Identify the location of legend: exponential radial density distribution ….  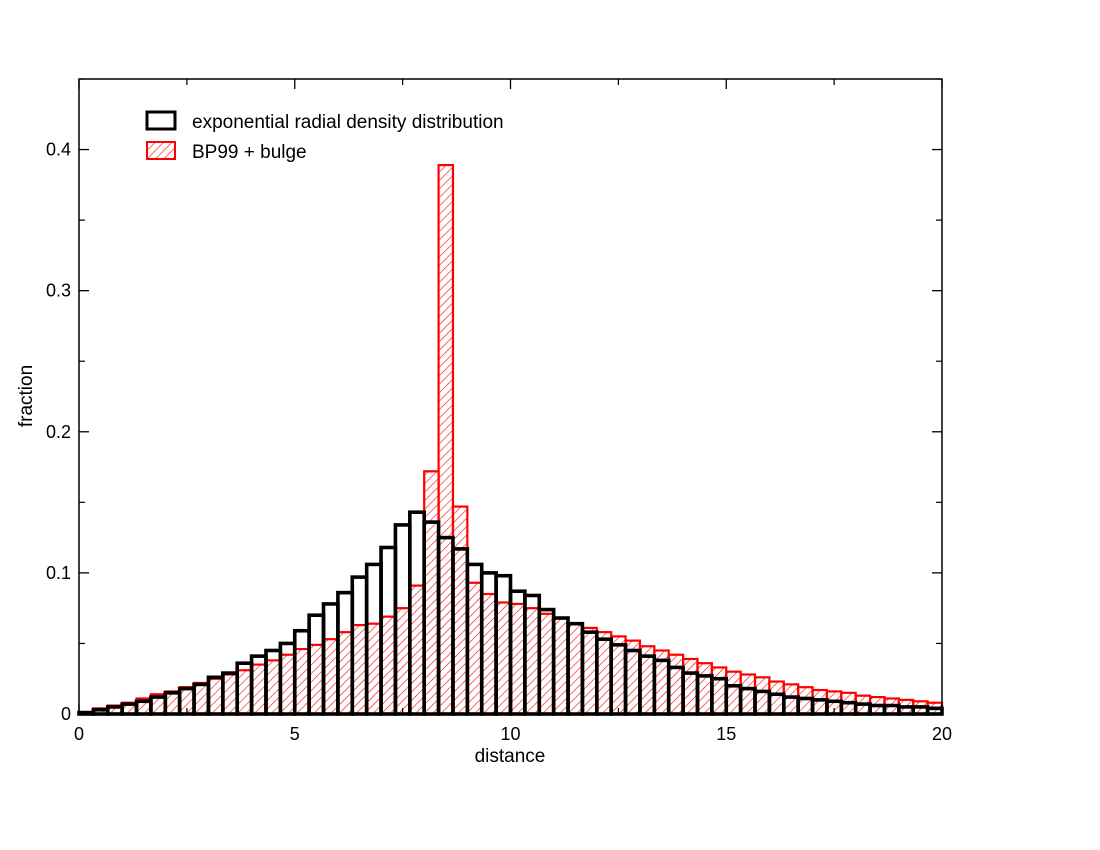
(324, 136).